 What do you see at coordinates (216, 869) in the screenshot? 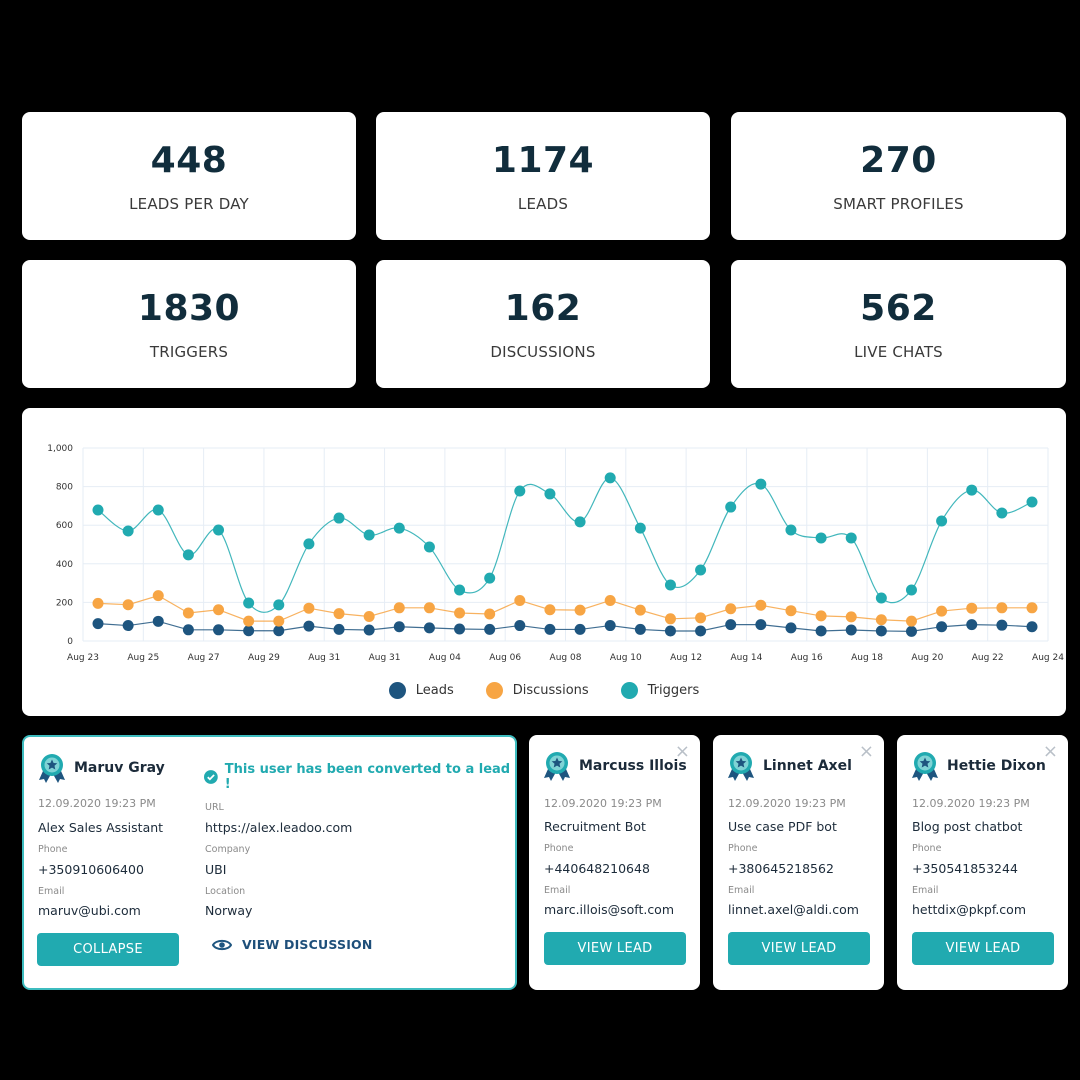
I see `company-value: UBI` at bounding box center [216, 869].